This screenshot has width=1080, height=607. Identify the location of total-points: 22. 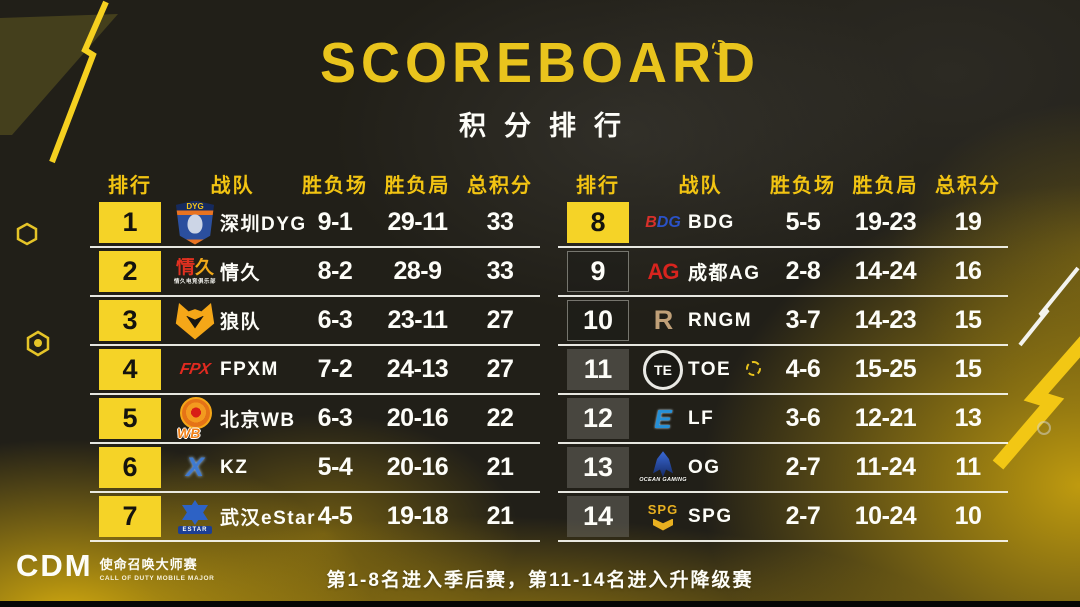
(500, 418).